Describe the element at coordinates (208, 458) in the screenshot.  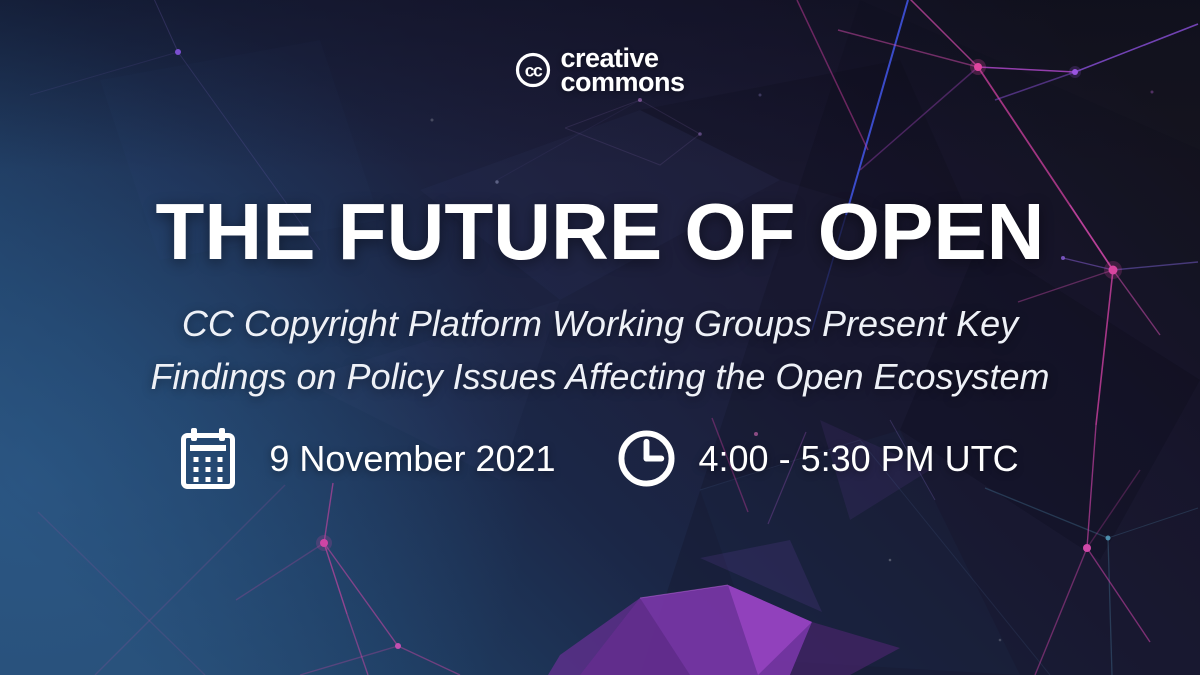
I see `calendar-icon` at that location.